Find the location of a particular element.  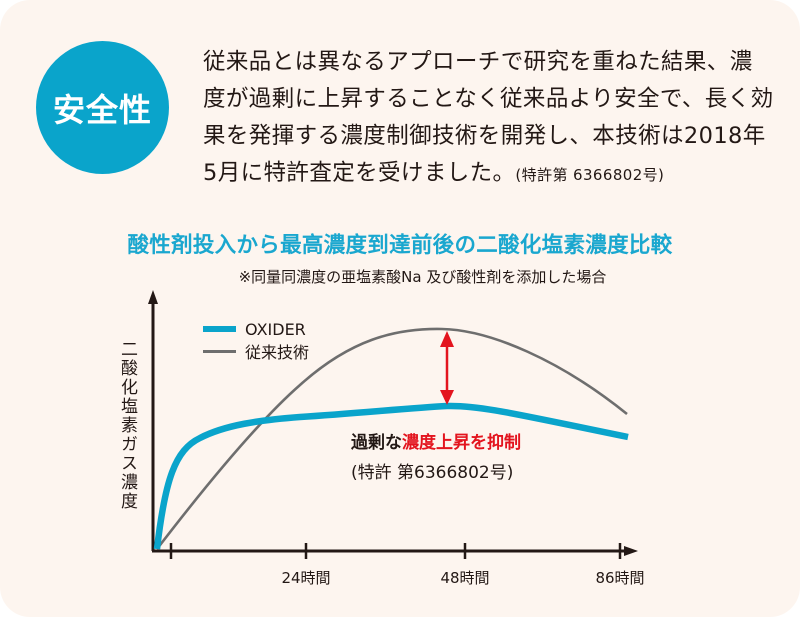

annotation-emphasis: 濃度上昇を抑制 is located at coordinates (461, 443).